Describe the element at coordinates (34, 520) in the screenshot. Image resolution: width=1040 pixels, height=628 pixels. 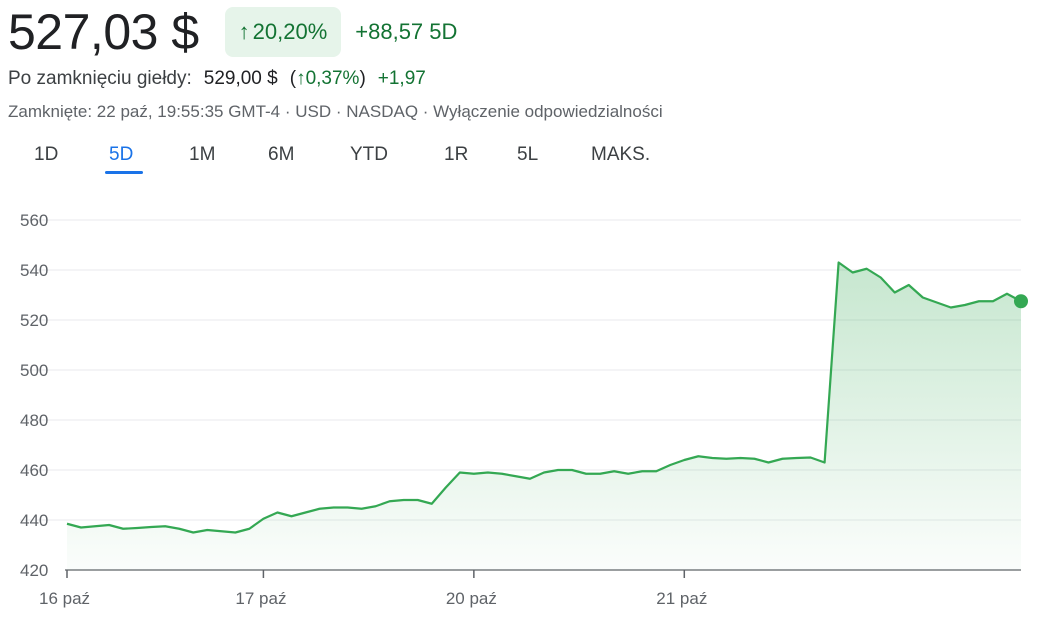
I see `y-tick-label: 440` at that location.